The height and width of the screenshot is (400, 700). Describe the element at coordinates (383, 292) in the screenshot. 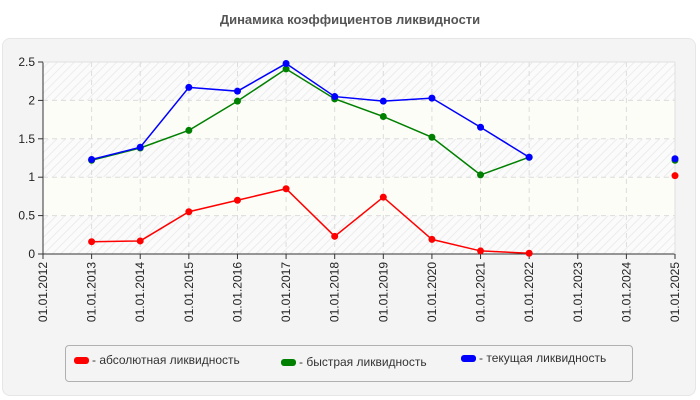

I see `svg-text: 01.01.2019` at that location.